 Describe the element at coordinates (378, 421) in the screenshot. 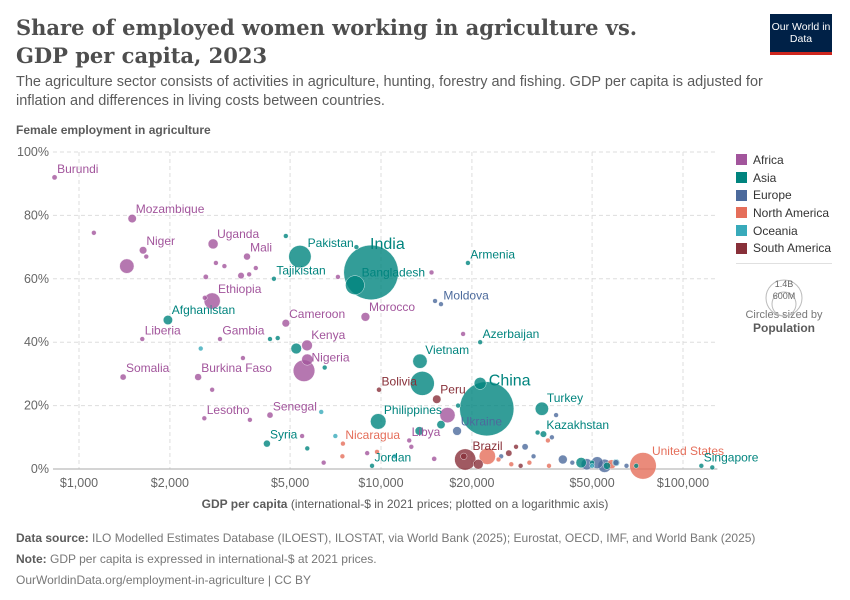

I see `data-point-philippines` at that location.